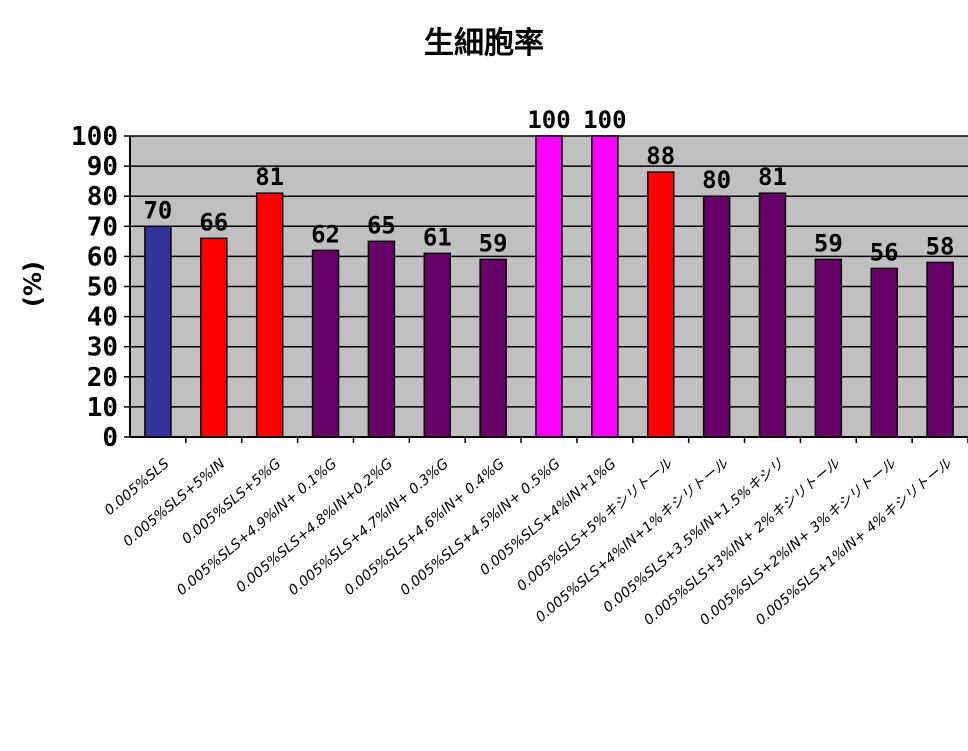 The width and height of the screenshot is (968, 751). What do you see at coordinates (102, 408) in the screenshot?
I see `y-tick-label: 10` at bounding box center [102, 408].